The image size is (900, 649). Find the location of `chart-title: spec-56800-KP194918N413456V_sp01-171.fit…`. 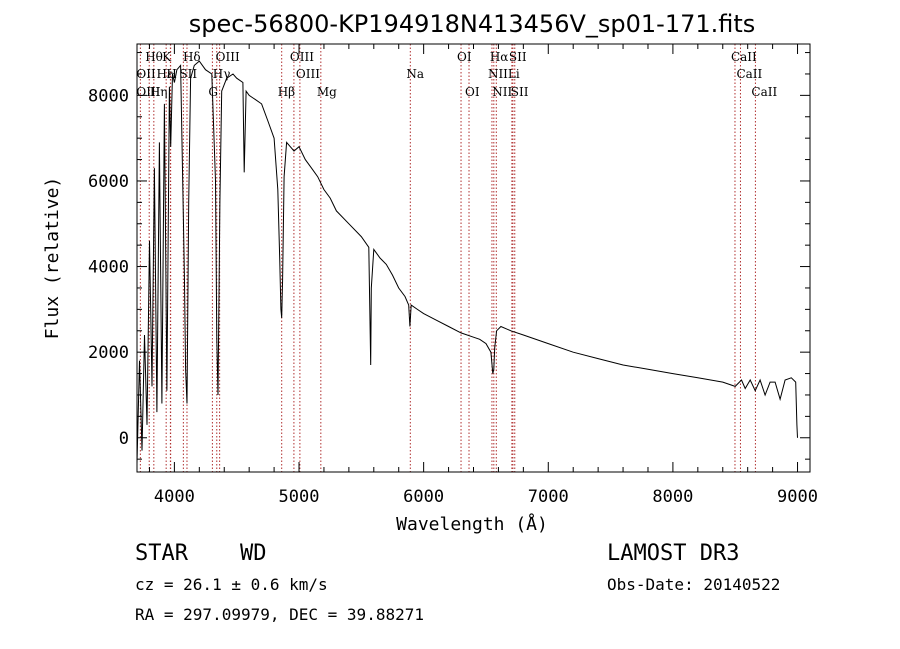

chart-title: spec-56800-KP194918N413456V_sp01-171.fit… is located at coordinates (472, 24).